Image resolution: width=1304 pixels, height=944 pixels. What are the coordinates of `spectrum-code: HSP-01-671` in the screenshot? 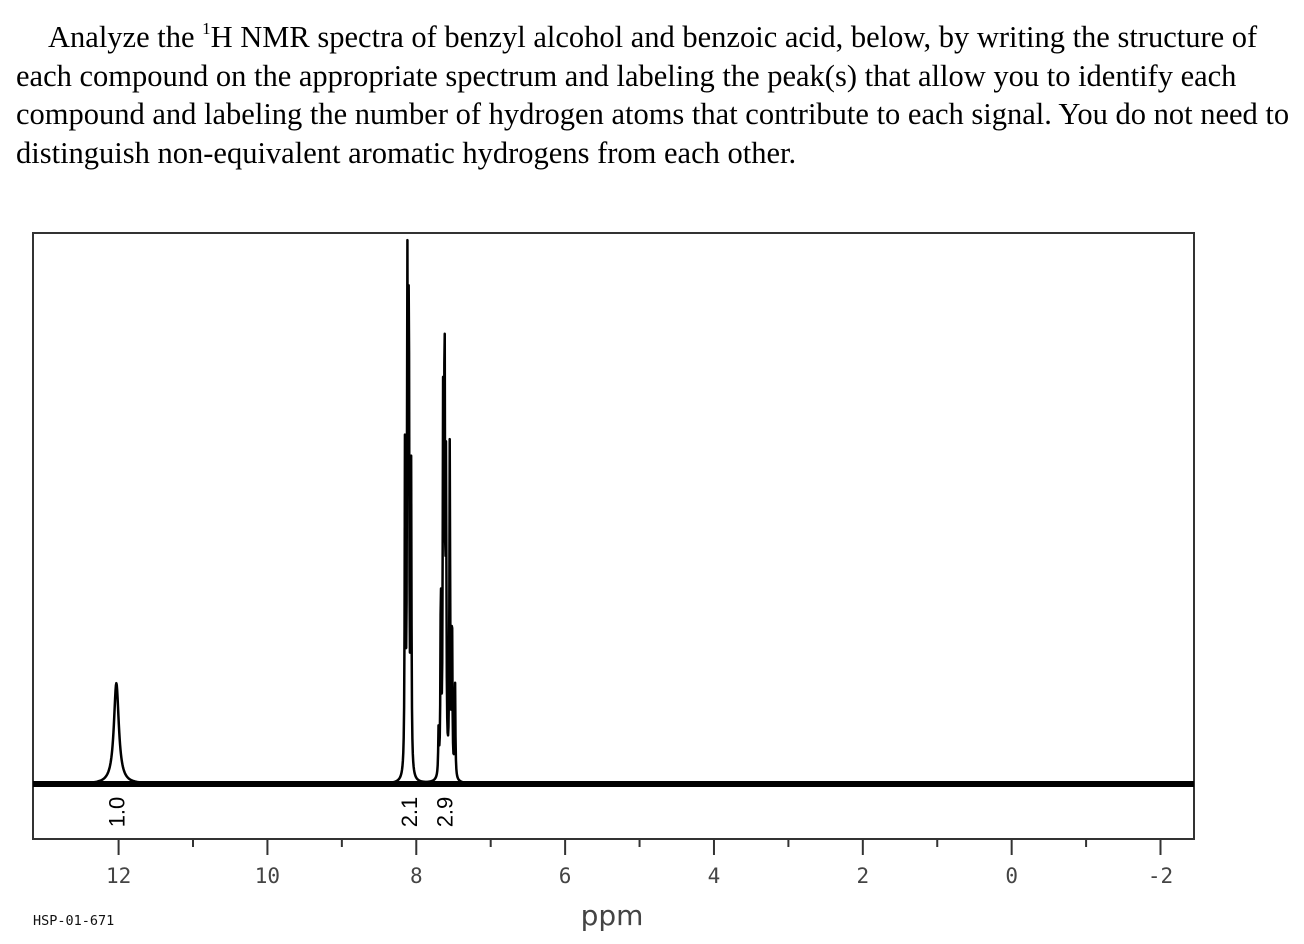 It's located at (73, 921).